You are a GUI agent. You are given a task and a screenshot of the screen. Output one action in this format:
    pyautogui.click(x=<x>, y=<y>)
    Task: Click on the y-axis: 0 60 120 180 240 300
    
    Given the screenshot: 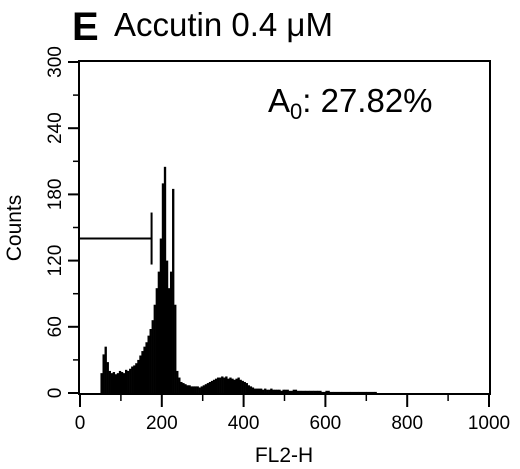 What is the action you would take?
    pyautogui.click(x=62, y=222)
    